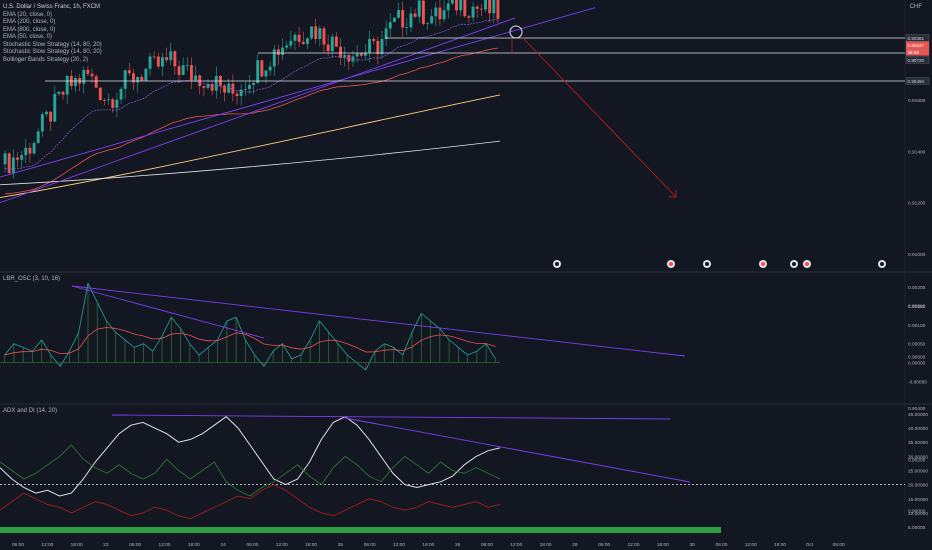 The image size is (932, 550). What do you see at coordinates (46, 59) in the screenshot?
I see `indicator-bollinger: Bollinger Bands Strategy (20, 2)` at bounding box center [46, 59].